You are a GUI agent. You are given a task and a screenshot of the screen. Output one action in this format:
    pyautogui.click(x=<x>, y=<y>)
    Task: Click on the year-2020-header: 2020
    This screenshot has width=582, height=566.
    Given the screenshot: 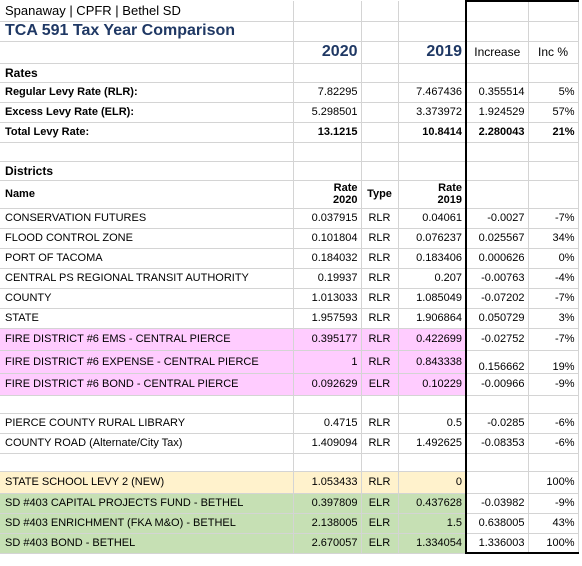 What is the action you would take?
    pyautogui.click(x=327, y=52)
    